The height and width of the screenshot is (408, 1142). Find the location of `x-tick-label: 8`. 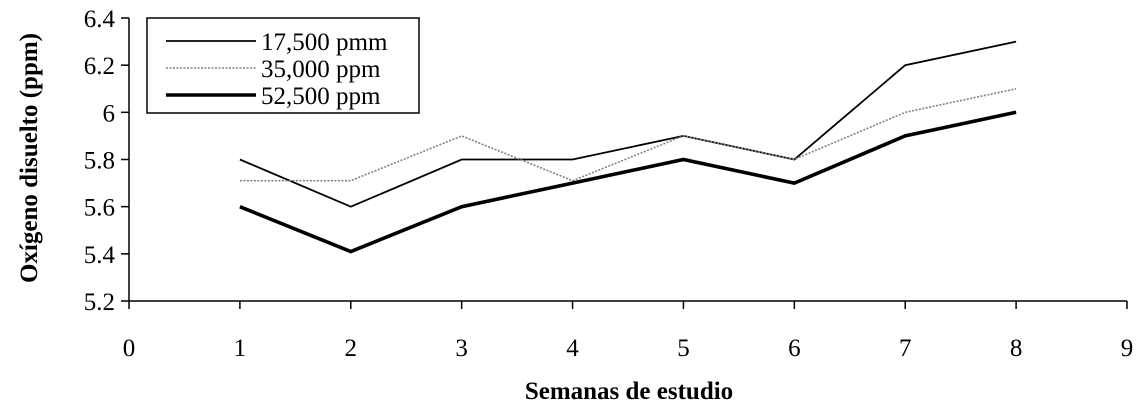

x-tick-label: 8 is located at coordinates (1016, 348).